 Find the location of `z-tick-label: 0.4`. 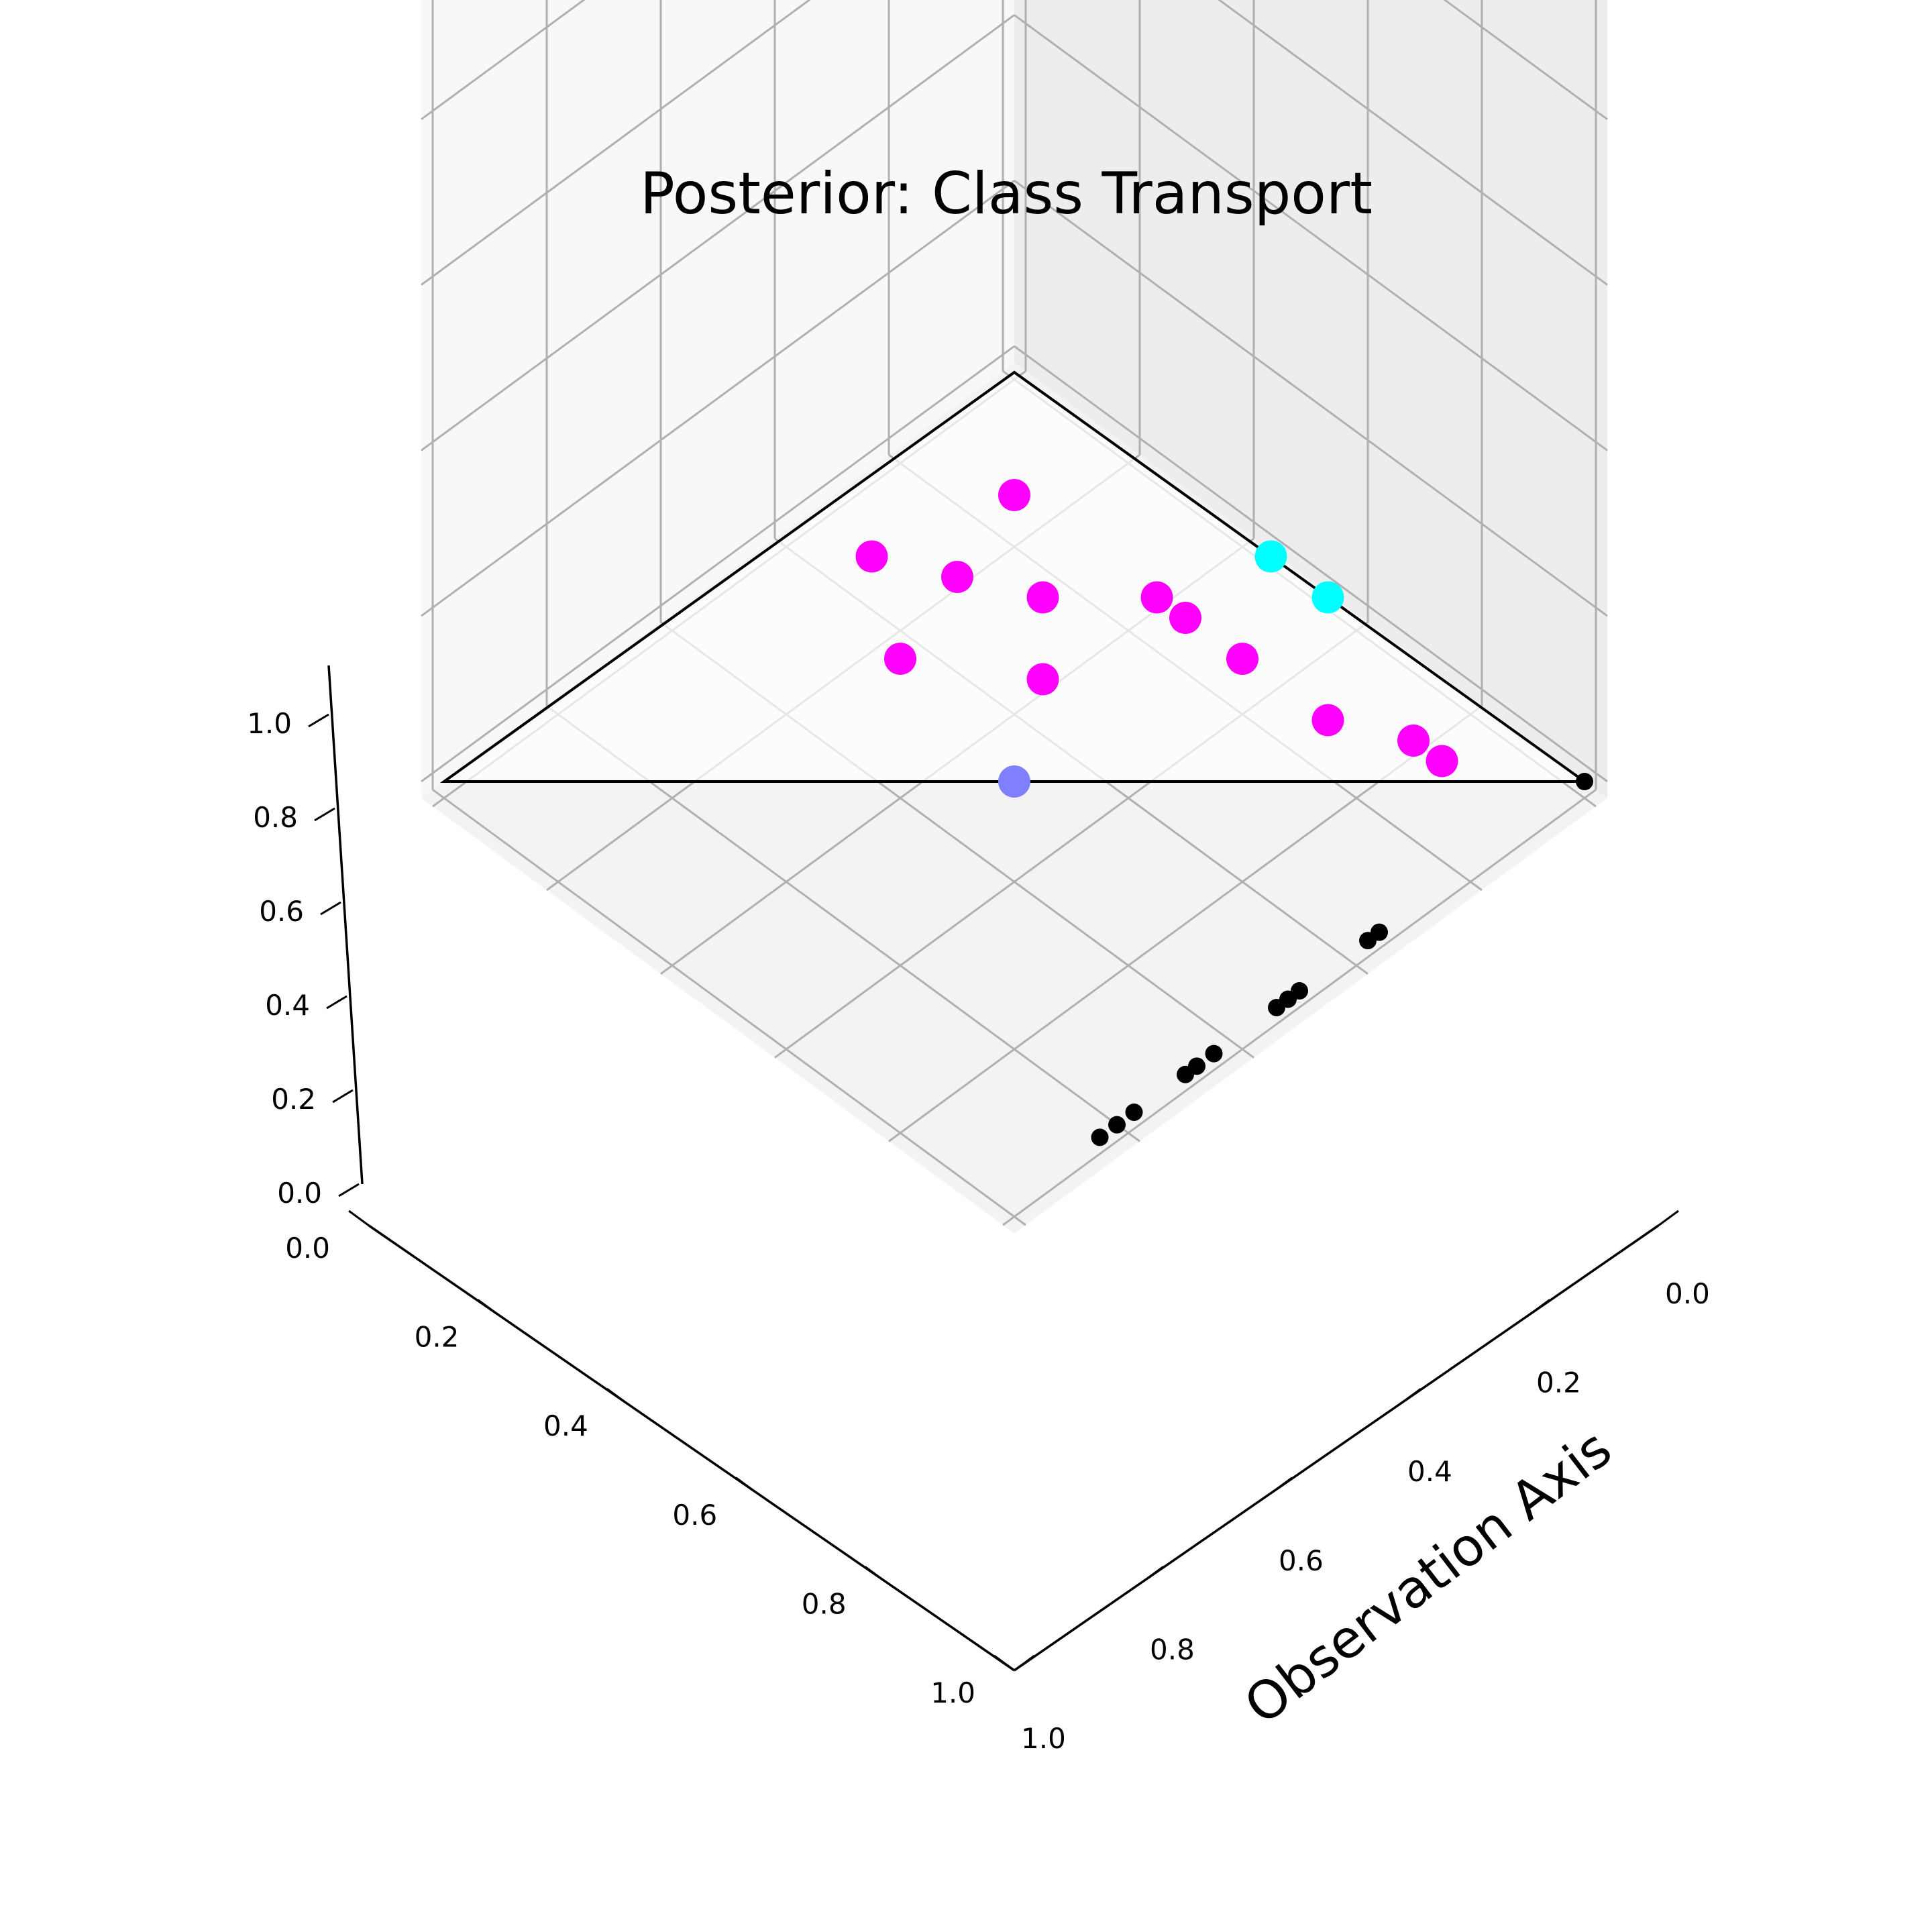

z-tick-label: 0.4 is located at coordinates (287, 1005).